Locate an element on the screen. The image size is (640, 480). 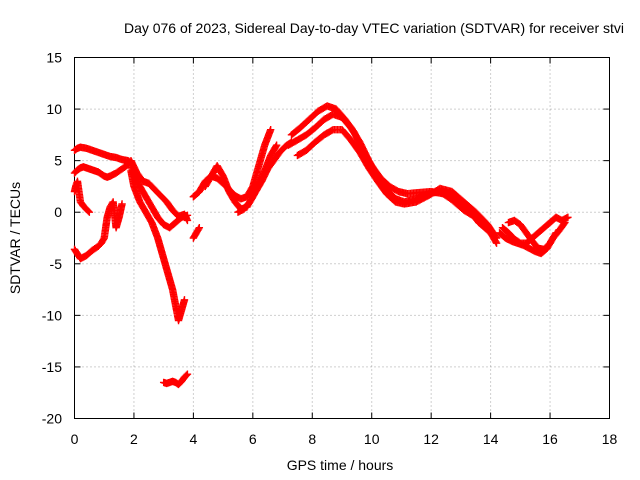
x-tick-label: 6 is located at coordinates (253, 439).